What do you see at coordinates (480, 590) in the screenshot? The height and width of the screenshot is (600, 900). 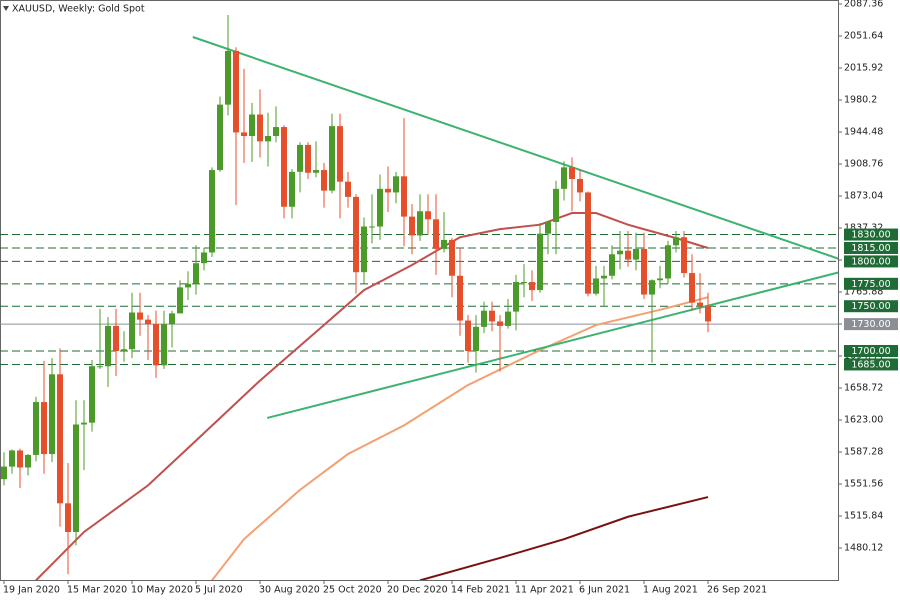 I see `x-tick-label: 14 Feb 2021` at bounding box center [480, 590].